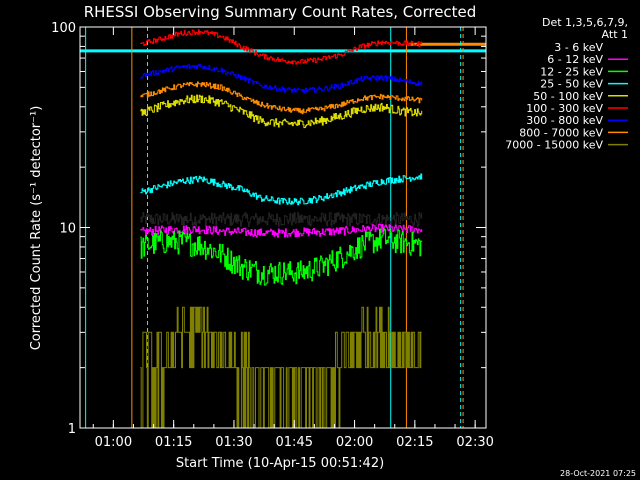  I want to click on footer-timestamp: 28-Oct-2021 07:25, so click(598, 473).